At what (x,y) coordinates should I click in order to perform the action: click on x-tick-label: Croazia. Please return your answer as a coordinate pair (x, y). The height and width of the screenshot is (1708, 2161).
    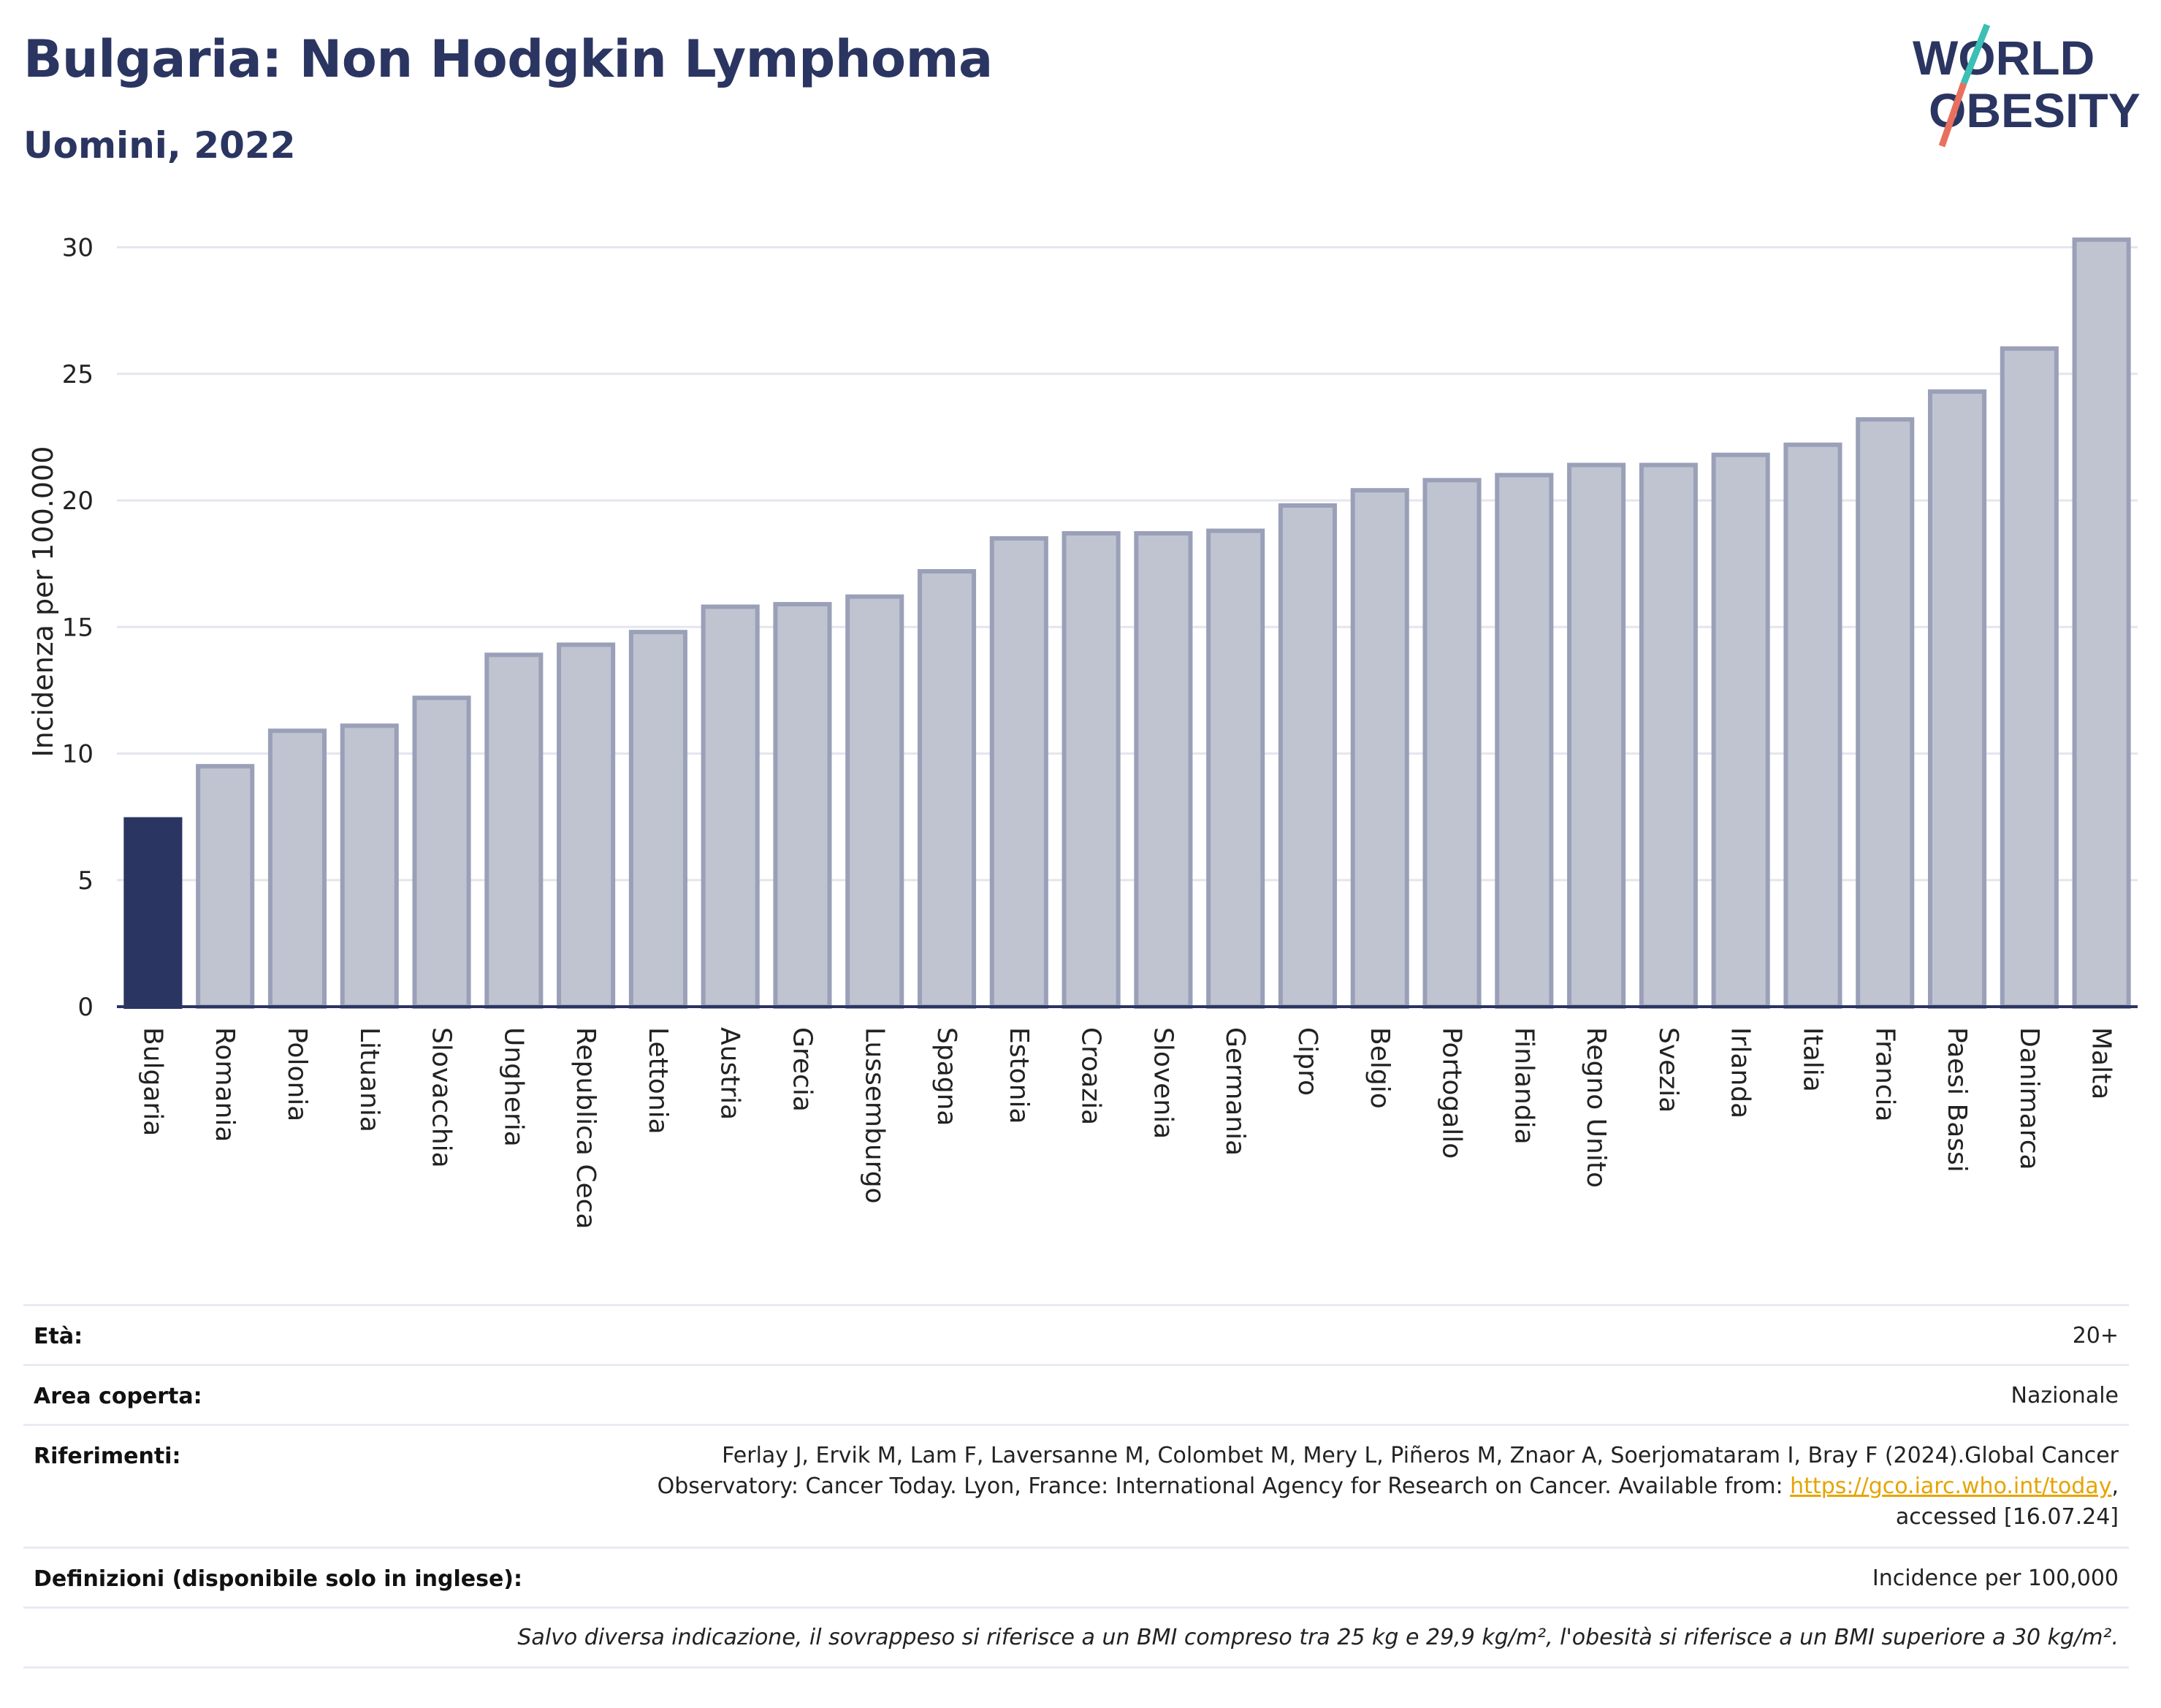
    Looking at the image, I should click on (1091, 1076).